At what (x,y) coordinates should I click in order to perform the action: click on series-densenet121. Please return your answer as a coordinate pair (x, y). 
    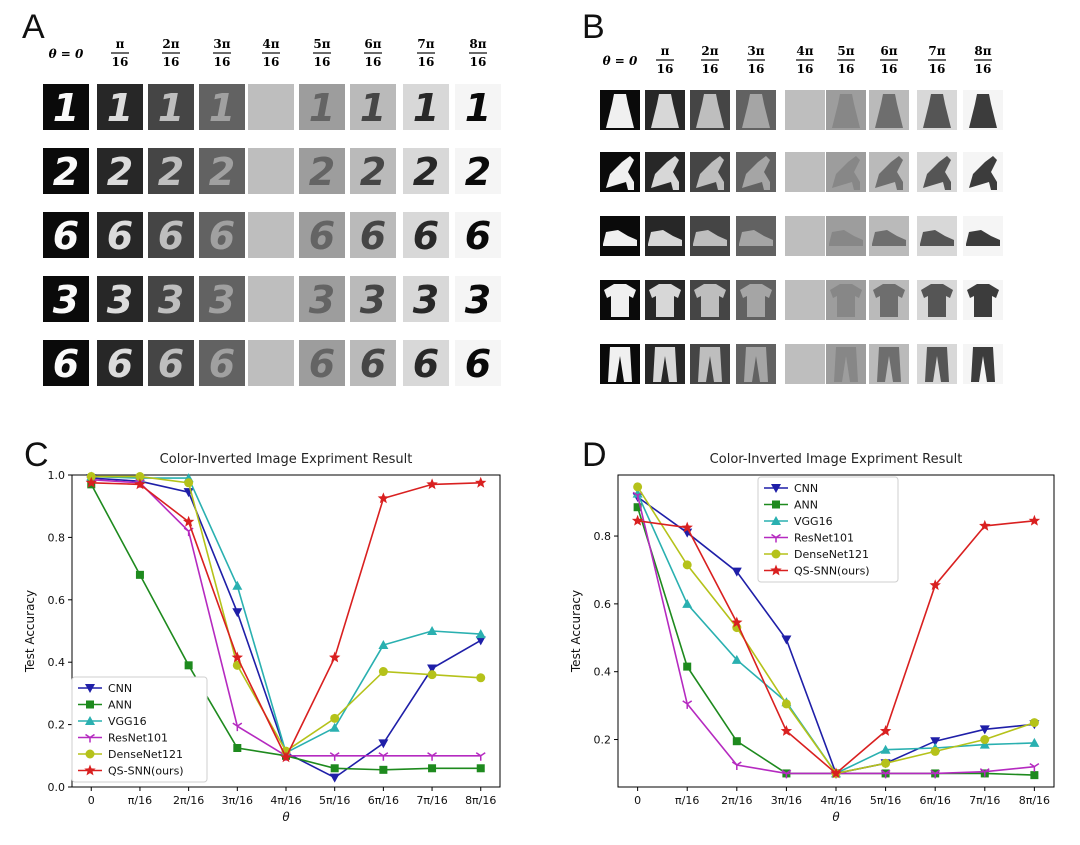
    Looking at the image, I should click on (286, 614).